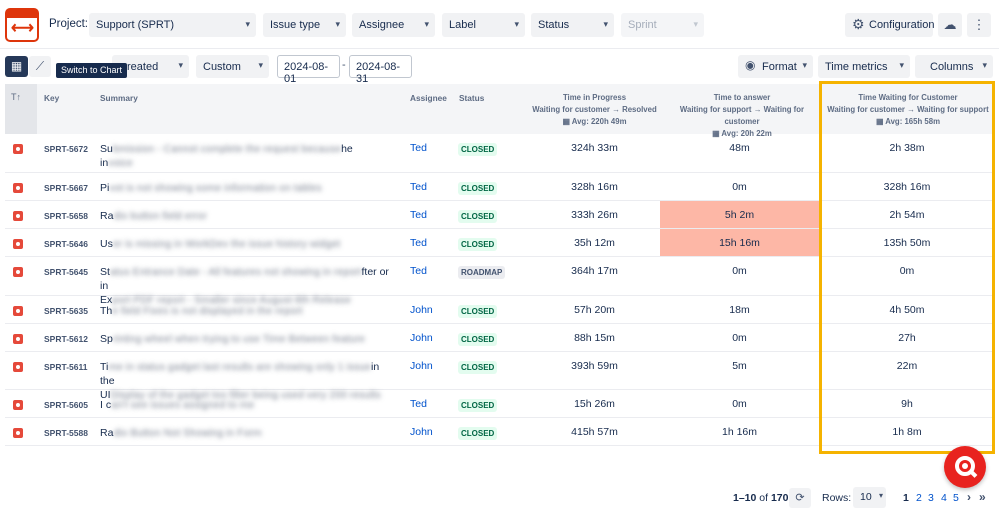 This screenshot has height=516, width=999. What do you see at coordinates (66, 405) in the screenshot?
I see `issue-key: SPRT-5605` at bounding box center [66, 405].